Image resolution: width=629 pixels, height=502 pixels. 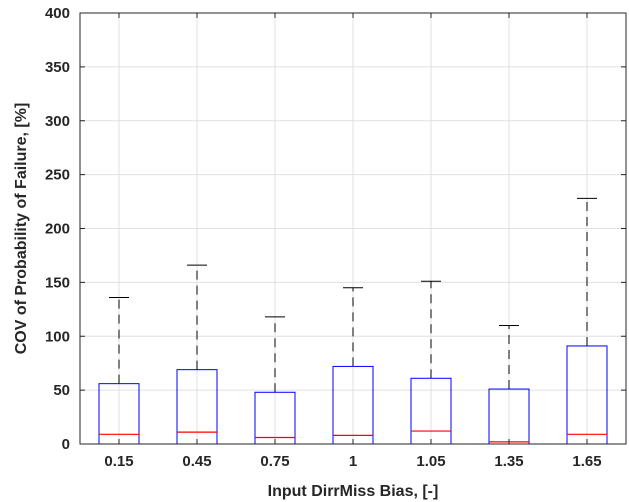 I want to click on y-tick-label: 200, so click(x=57, y=229).